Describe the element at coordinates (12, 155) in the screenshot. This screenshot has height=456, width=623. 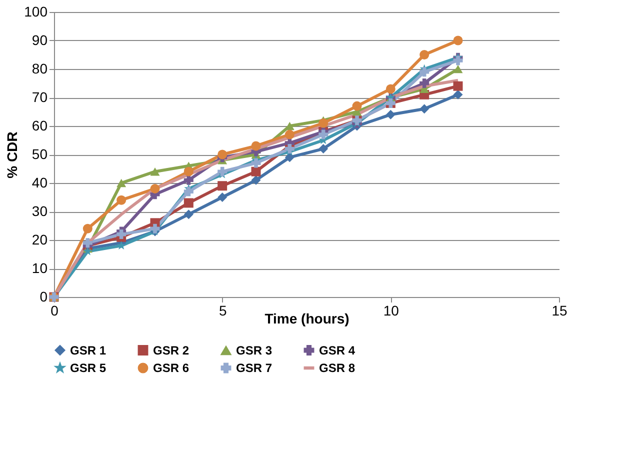
I see `y-axis-title: % CDR` at that location.